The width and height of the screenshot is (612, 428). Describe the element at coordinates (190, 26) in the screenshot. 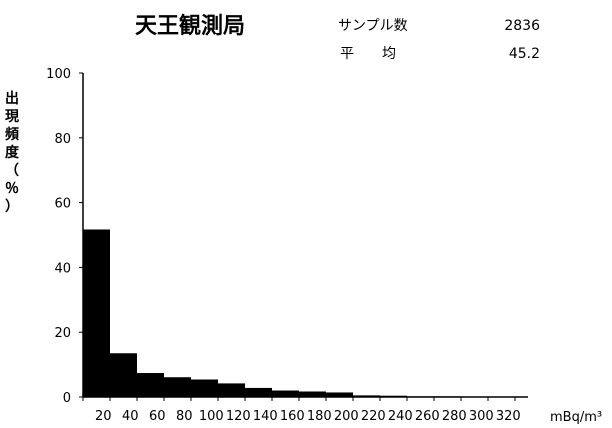

I see `chart-title: 天王観測局` at that location.